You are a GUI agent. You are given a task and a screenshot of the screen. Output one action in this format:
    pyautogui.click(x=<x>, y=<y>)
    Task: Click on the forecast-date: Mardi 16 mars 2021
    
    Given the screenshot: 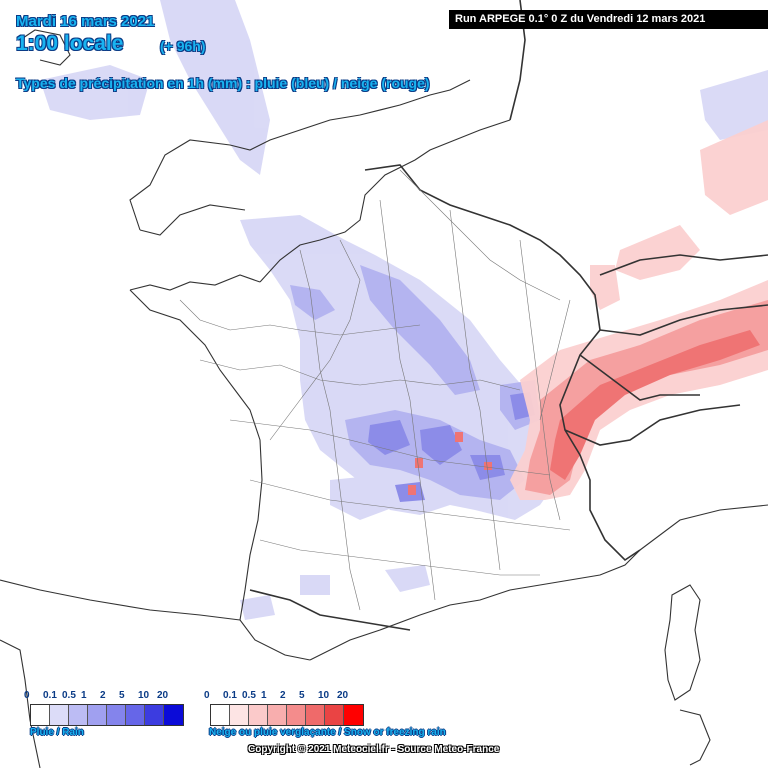 What is the action you would take?
    pyautogui.click(x=85, y=21)
    